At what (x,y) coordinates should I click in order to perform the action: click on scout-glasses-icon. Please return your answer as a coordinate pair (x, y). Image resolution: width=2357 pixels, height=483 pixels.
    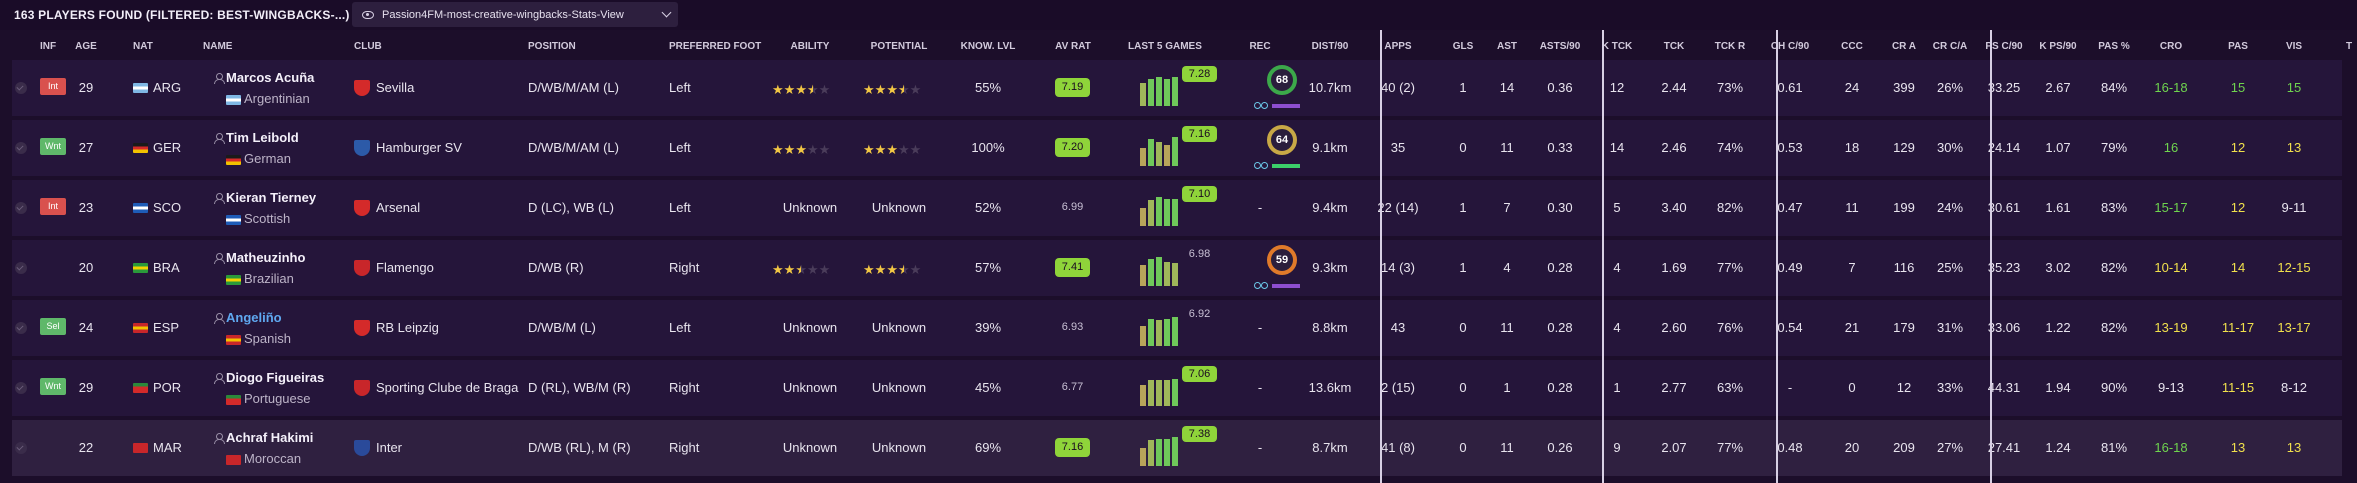
    Looking at the image, I should click on (1261, 285).